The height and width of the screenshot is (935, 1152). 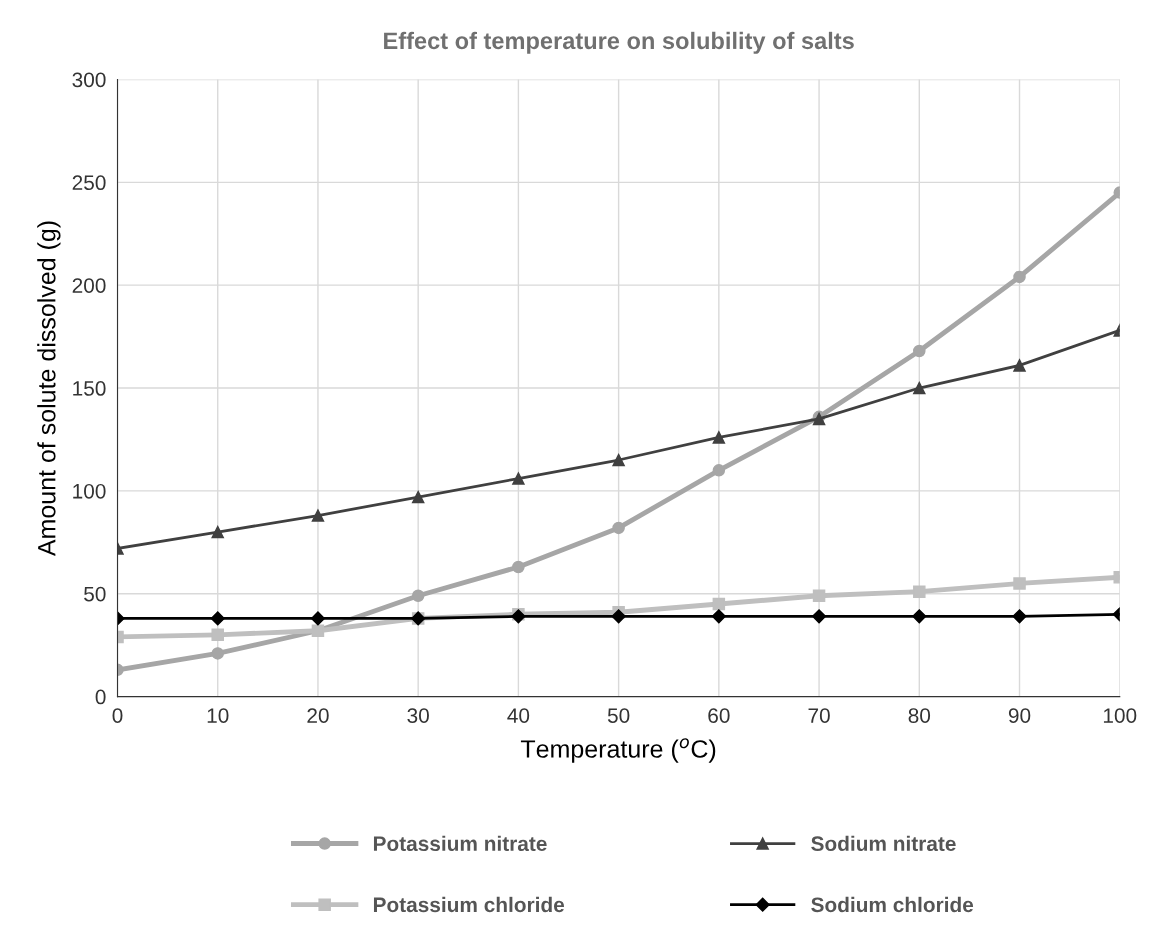 I want to click on y-tick-label: 200, so click(x=89, y=285).